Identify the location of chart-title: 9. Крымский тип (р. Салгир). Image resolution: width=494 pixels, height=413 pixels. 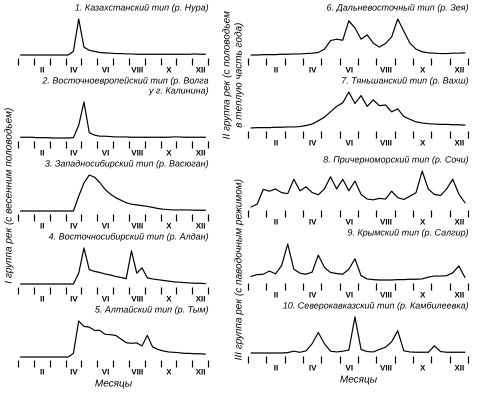
(408, 232).